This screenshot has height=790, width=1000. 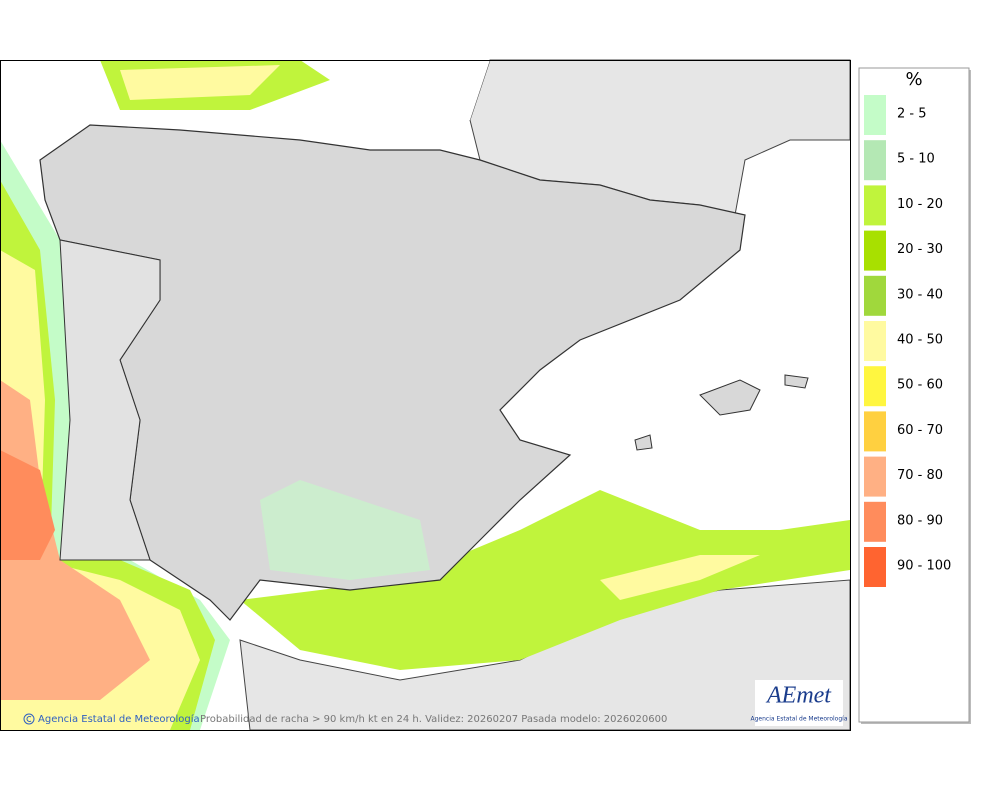 I want to click on legend-label: 50 - 60, so click(x=920, y=385).